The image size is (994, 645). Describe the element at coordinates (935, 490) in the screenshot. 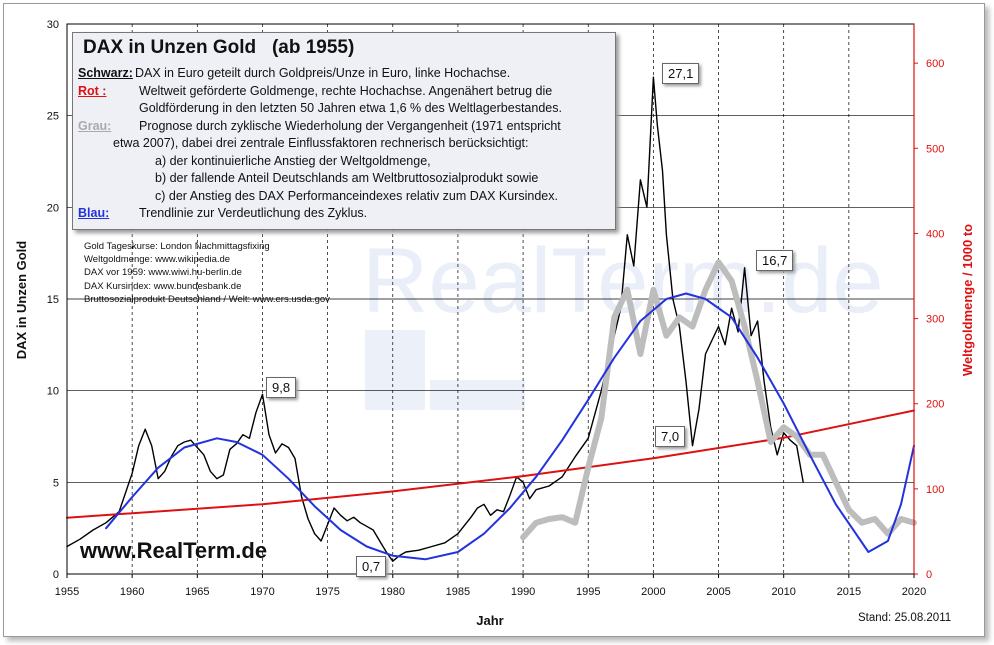

I see `y2-tick-label: 100` at that location.